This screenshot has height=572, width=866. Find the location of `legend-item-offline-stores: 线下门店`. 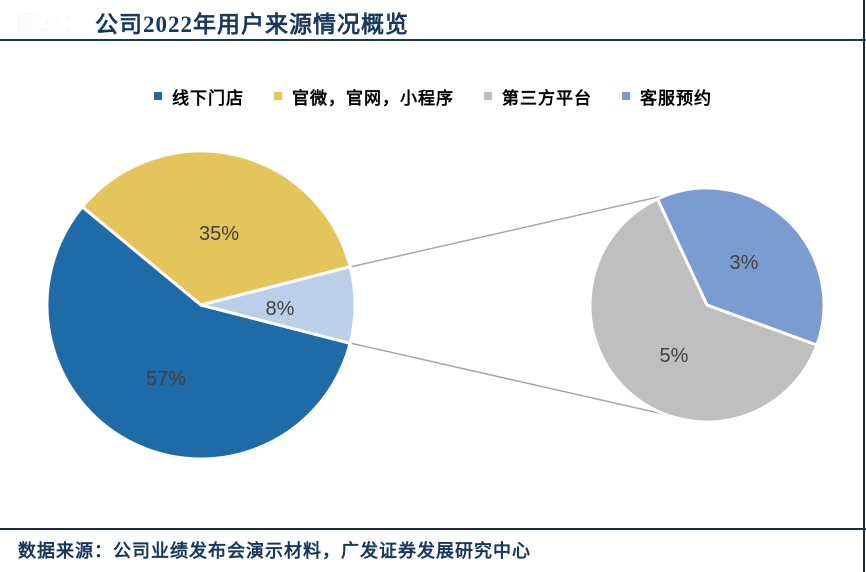

legend-item-offline-stores: 线下门店 is located at coordinates (199, 96).